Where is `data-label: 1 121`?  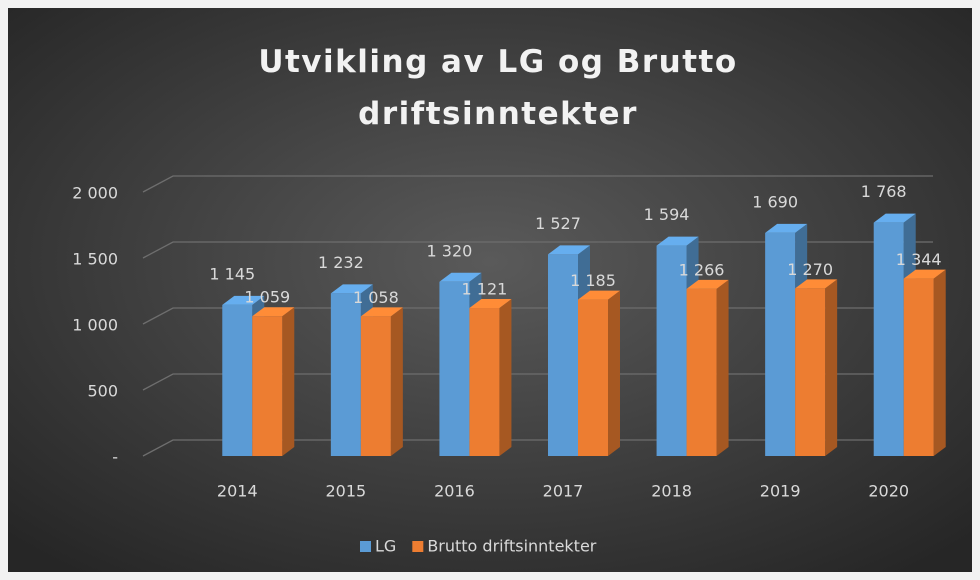
data-label: 1 121 is located at coordinates (485, 289).